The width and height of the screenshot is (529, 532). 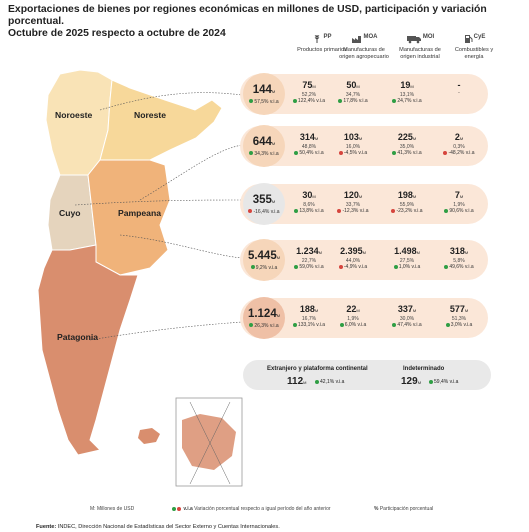 What do you see at coordinates (264, 318) in the screenshot?
I see `region-total-circle: 1.124M 26,3% v.i.a` at bounding box center [264, 318].